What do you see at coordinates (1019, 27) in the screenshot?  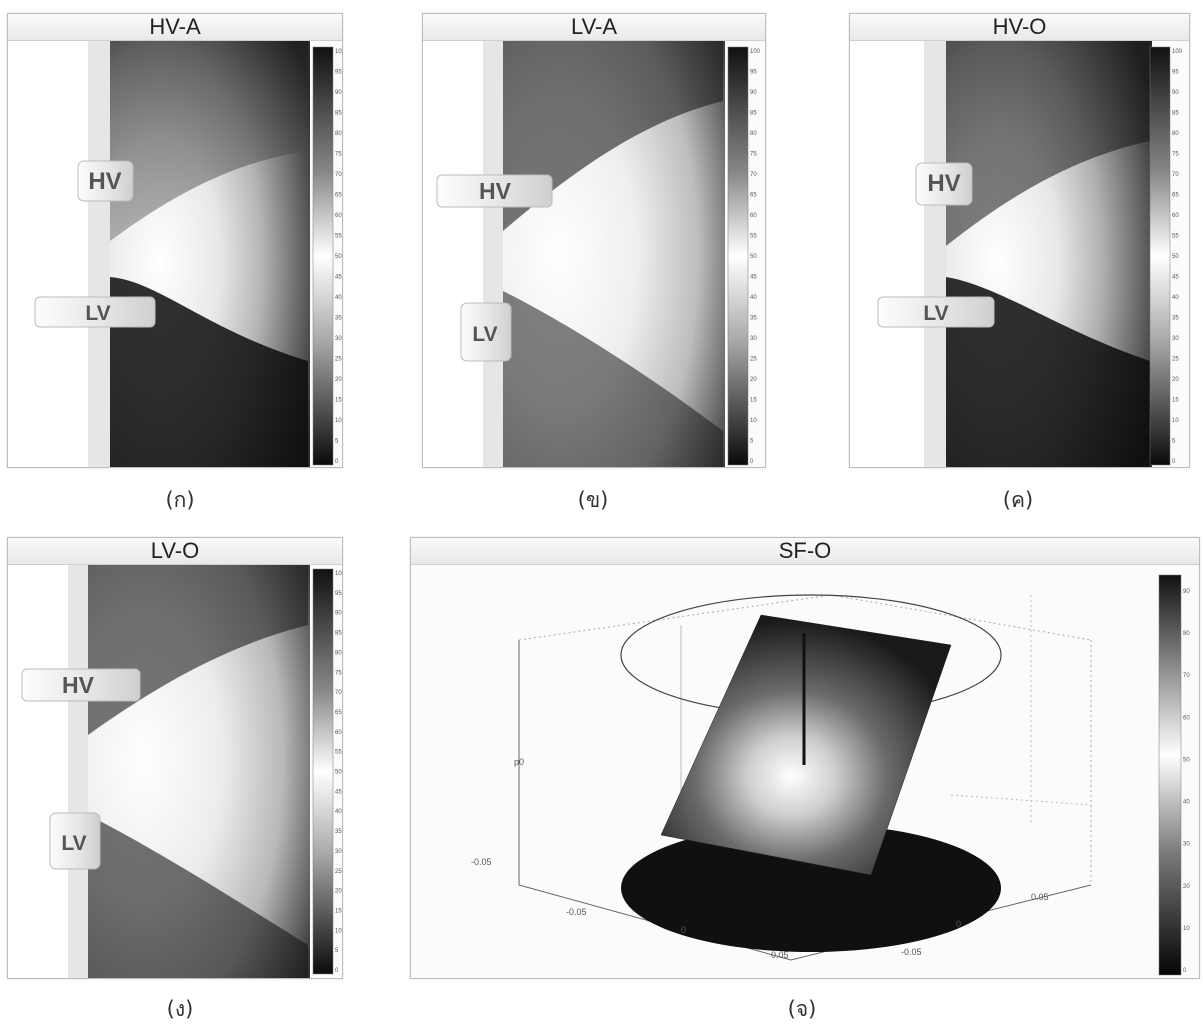 I see `panel-title: HV-O` at bounding box center [1019, 27].